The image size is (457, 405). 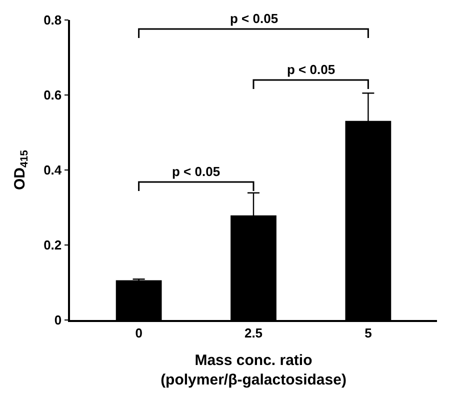 What do you see at coordinates (58, 320) in the screenshot?
I see `y-tick-label: 0` at bounding box center [58, 320].